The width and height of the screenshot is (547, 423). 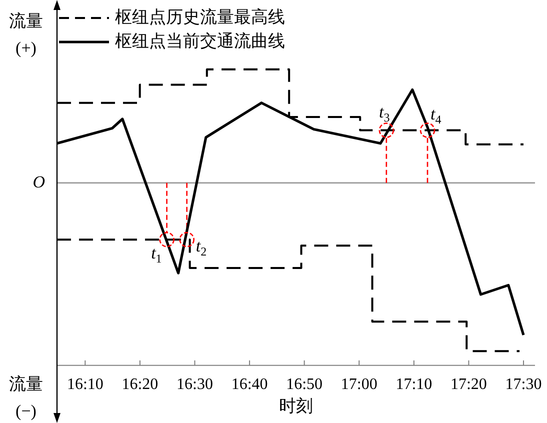 What do you see at coordinates (249, 385) in the screenshot?
I see `x-tick-label: 16:40` at bounding box center [249, 385].